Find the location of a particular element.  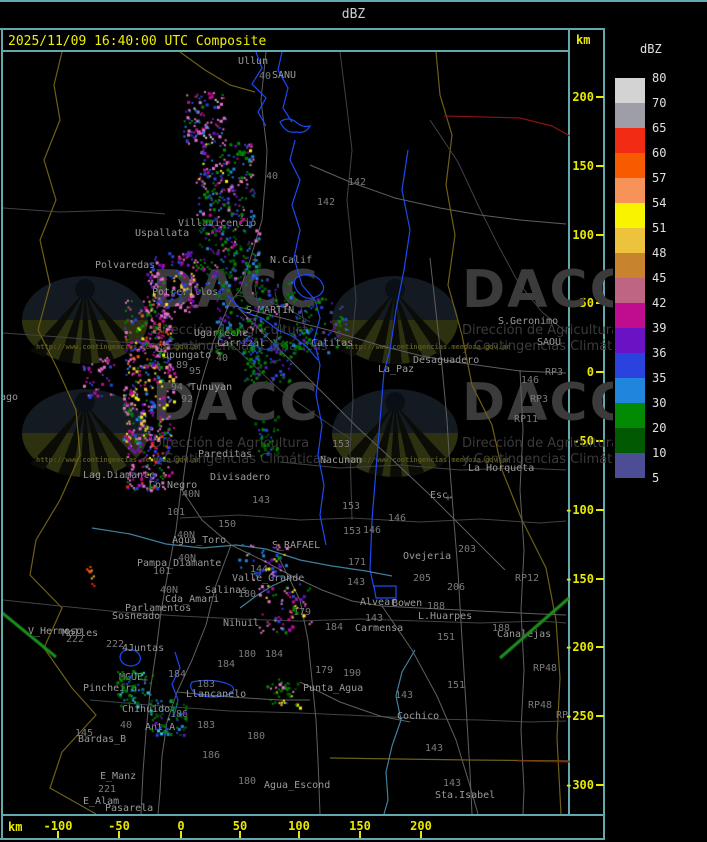

bottom-axis-tick-label: 200 is located at coordinates (421, 826).